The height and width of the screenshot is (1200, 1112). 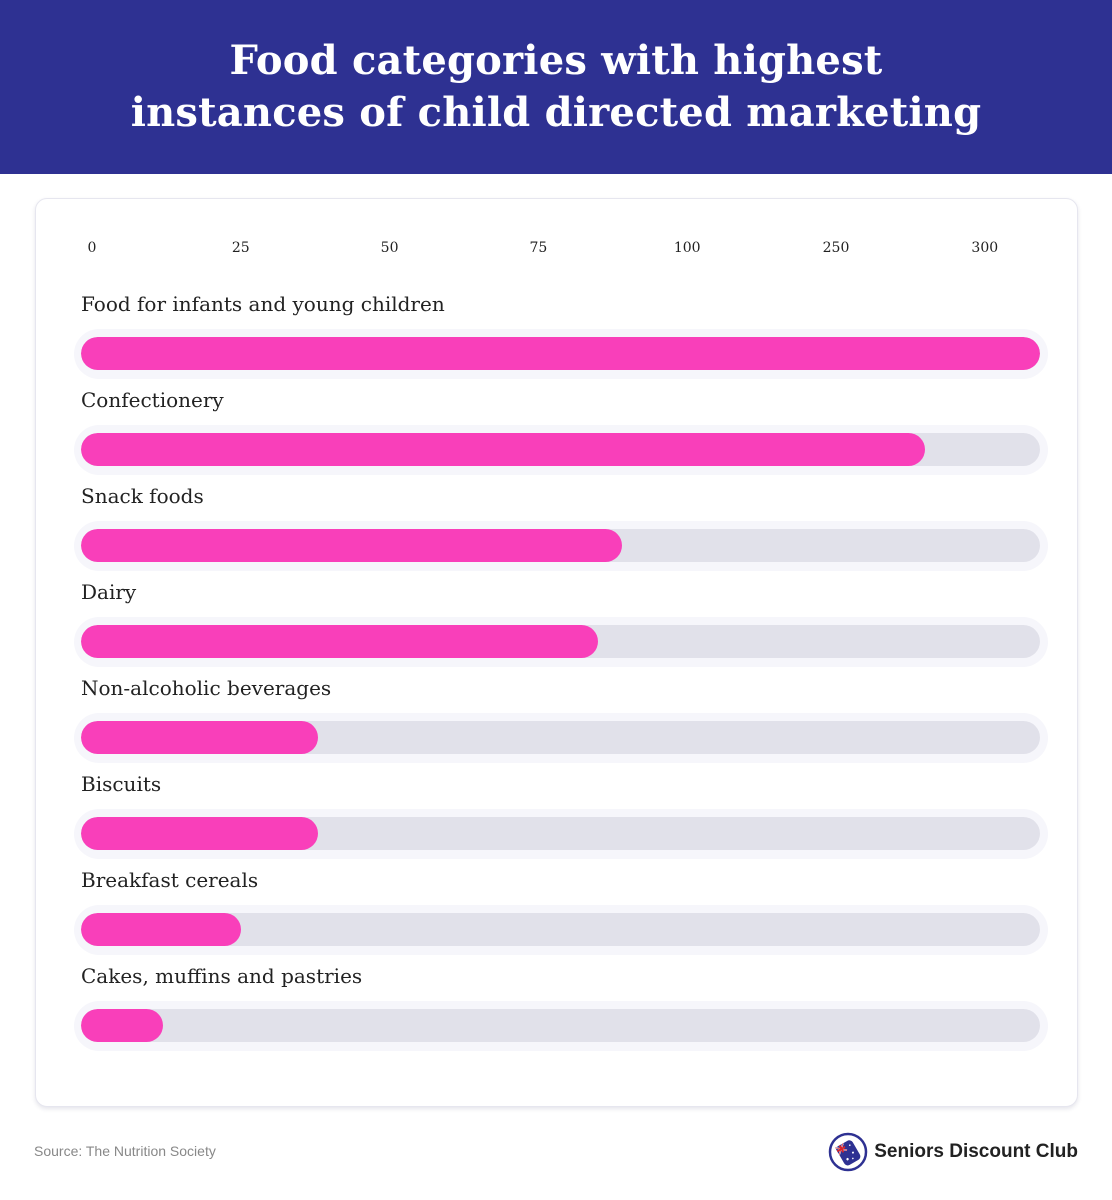 I want to click on brand-logo: Seniors Discount Club, so click(x=953, y=1152).